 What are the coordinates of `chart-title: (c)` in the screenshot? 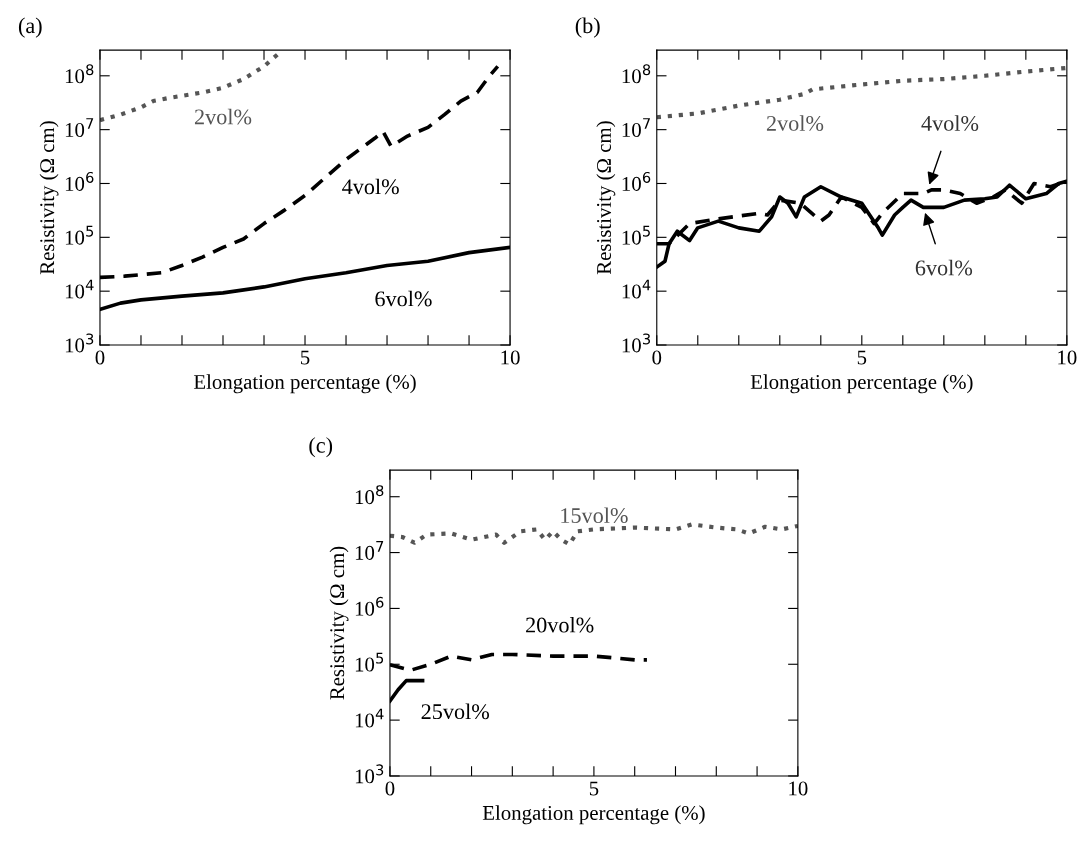 It's located at (321, 447).